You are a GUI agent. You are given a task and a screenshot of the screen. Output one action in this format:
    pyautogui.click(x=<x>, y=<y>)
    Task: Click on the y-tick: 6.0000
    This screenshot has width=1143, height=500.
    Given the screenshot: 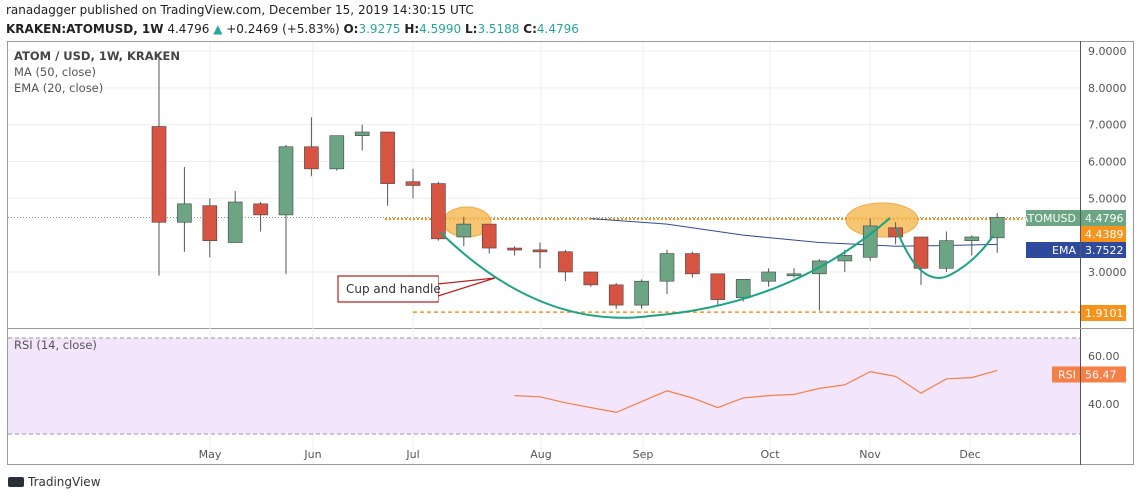 What is the action you would take?
    pyautogui.click(x=1107, y=161)
    